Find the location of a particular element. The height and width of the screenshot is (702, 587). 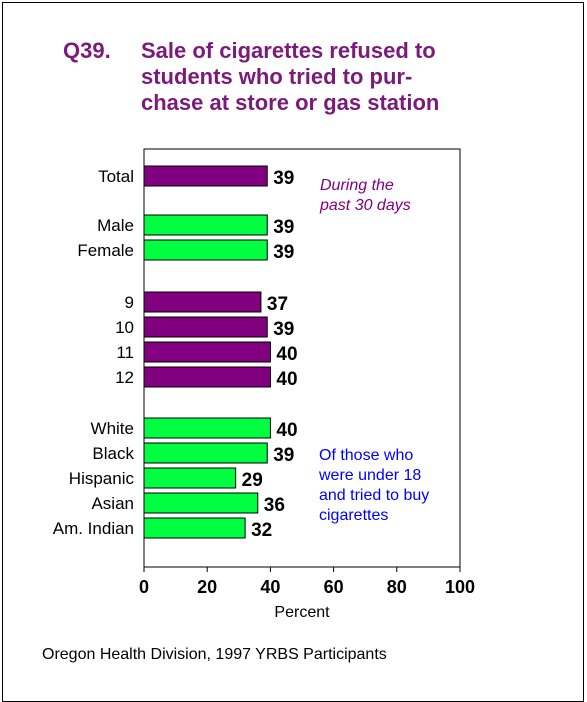

category-label: Total is located at coordinates (116, 176).